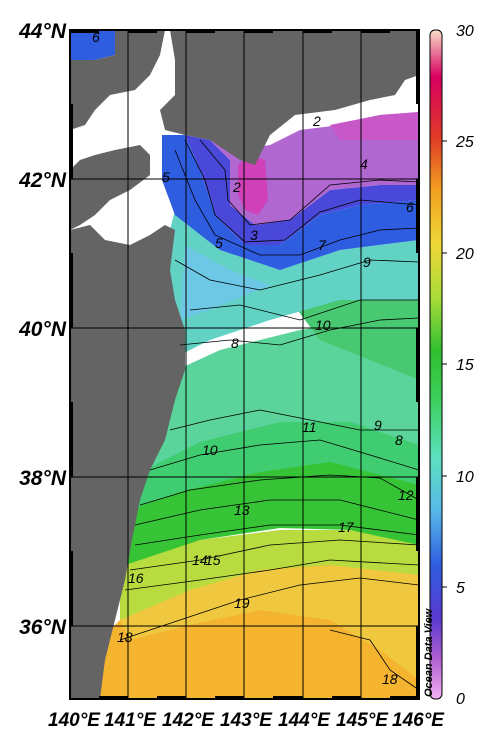 This screenshot has height=749, width=490. What do you see at coordinates (136, 578) in the screenshot?
I see `contour-label: 16` at bounding box center [136, 578].